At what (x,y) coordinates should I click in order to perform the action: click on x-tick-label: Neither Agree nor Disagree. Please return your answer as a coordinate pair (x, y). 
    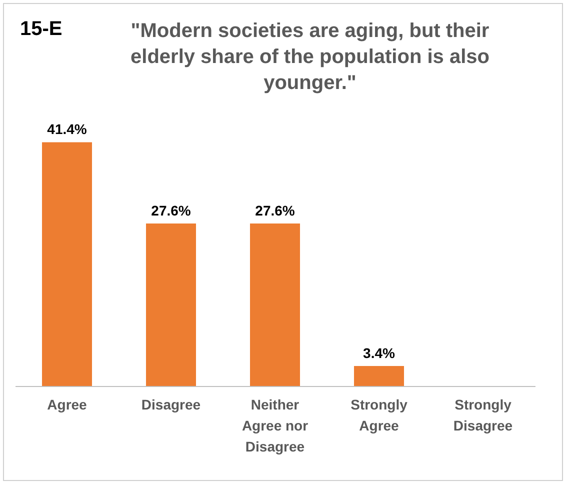
    Looking at the image, I should click on (275, 425).